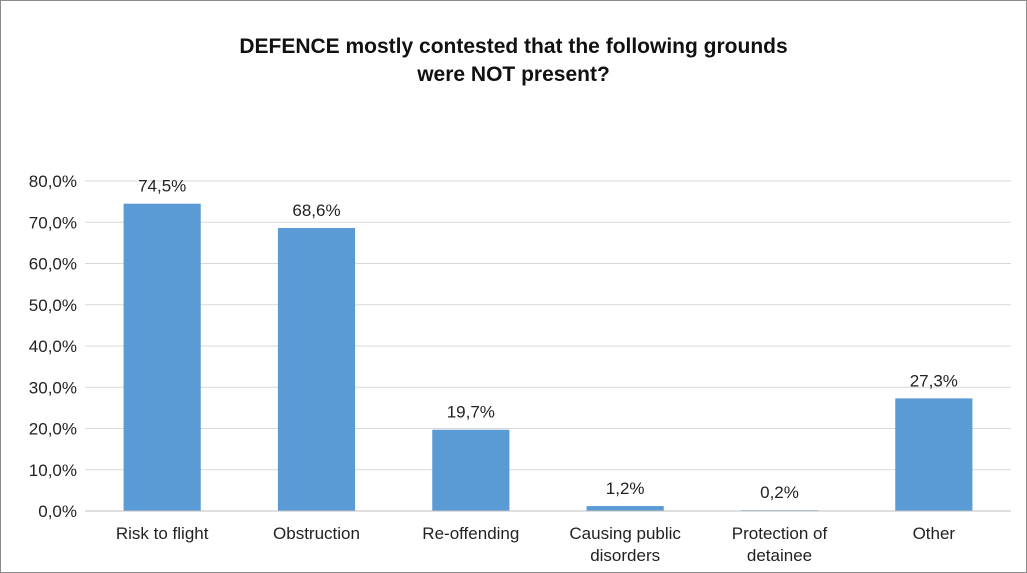 This screenshot has height=573, width=1027. I want to click on y-tick-label: 60,0%, so click(53, 264).